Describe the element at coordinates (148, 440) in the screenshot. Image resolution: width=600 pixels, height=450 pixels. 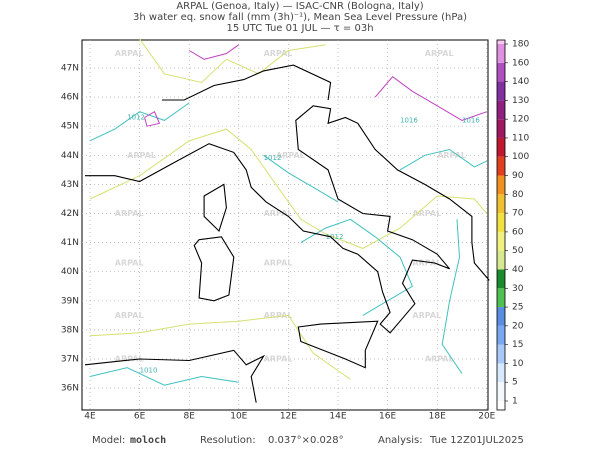
I see `footer-value: moloch` at that location.